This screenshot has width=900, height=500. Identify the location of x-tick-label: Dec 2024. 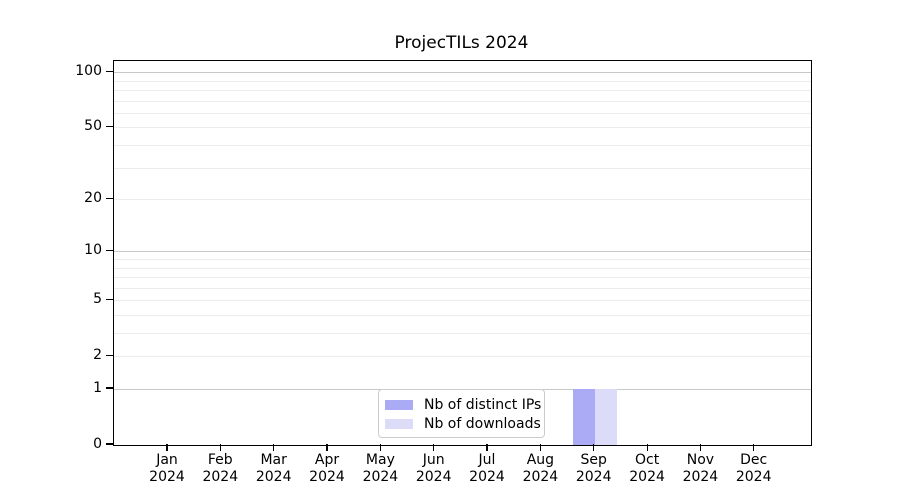
(754, 469).